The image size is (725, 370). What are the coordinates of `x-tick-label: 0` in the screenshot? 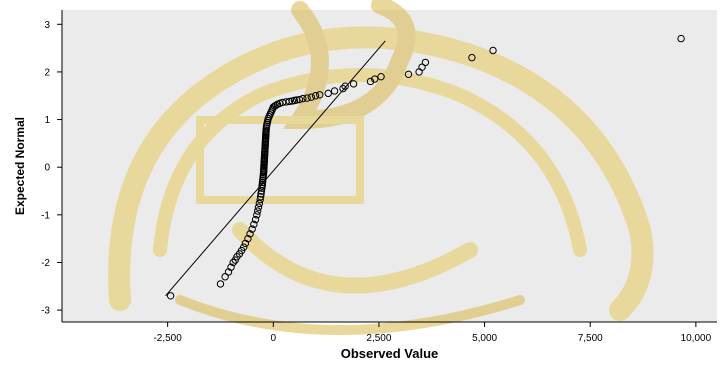 It's located at (274, 338).